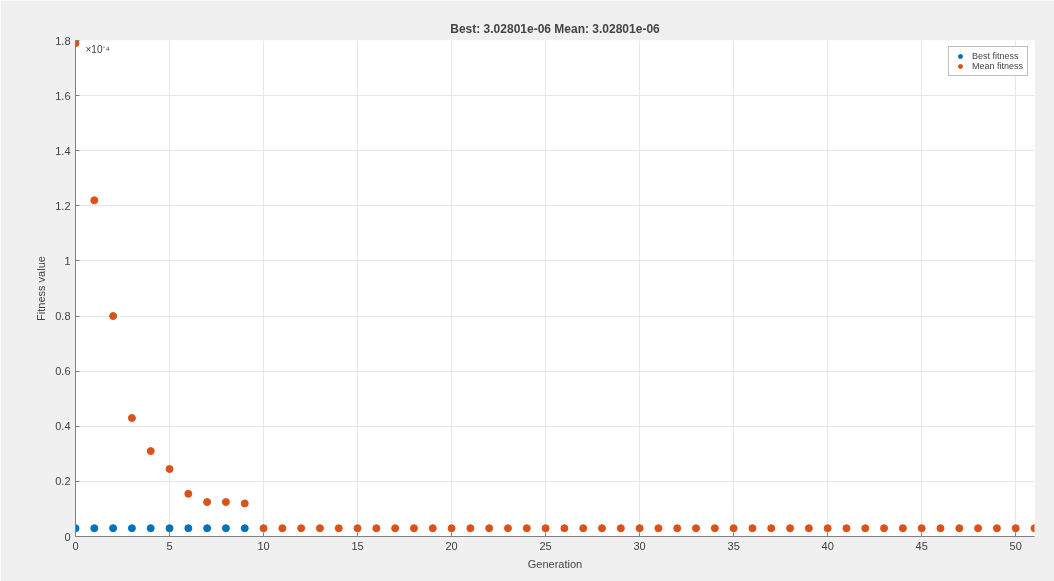 The width and height of the screenshot is (1054, 581). Describe the element at coordinates (451, 545) in the screenshot. I see `x-tick-label: 20` at that location.